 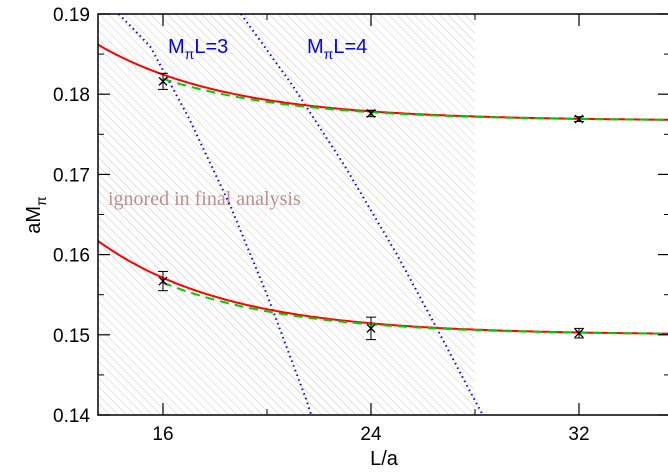 I want to click on y-axis-title: aMπ, so click(x=36, y=215).